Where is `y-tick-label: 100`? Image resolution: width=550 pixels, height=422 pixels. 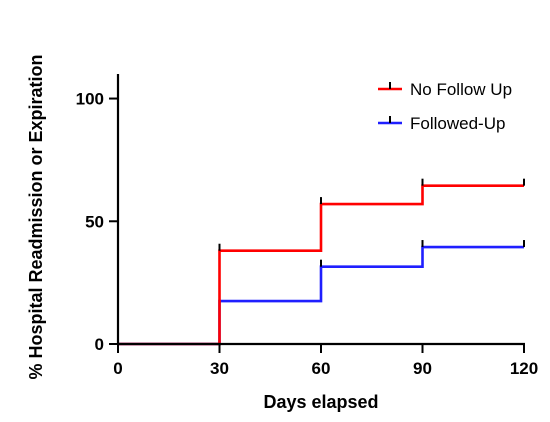 y-tick-label: 100 is located at coordinates (90, 99).